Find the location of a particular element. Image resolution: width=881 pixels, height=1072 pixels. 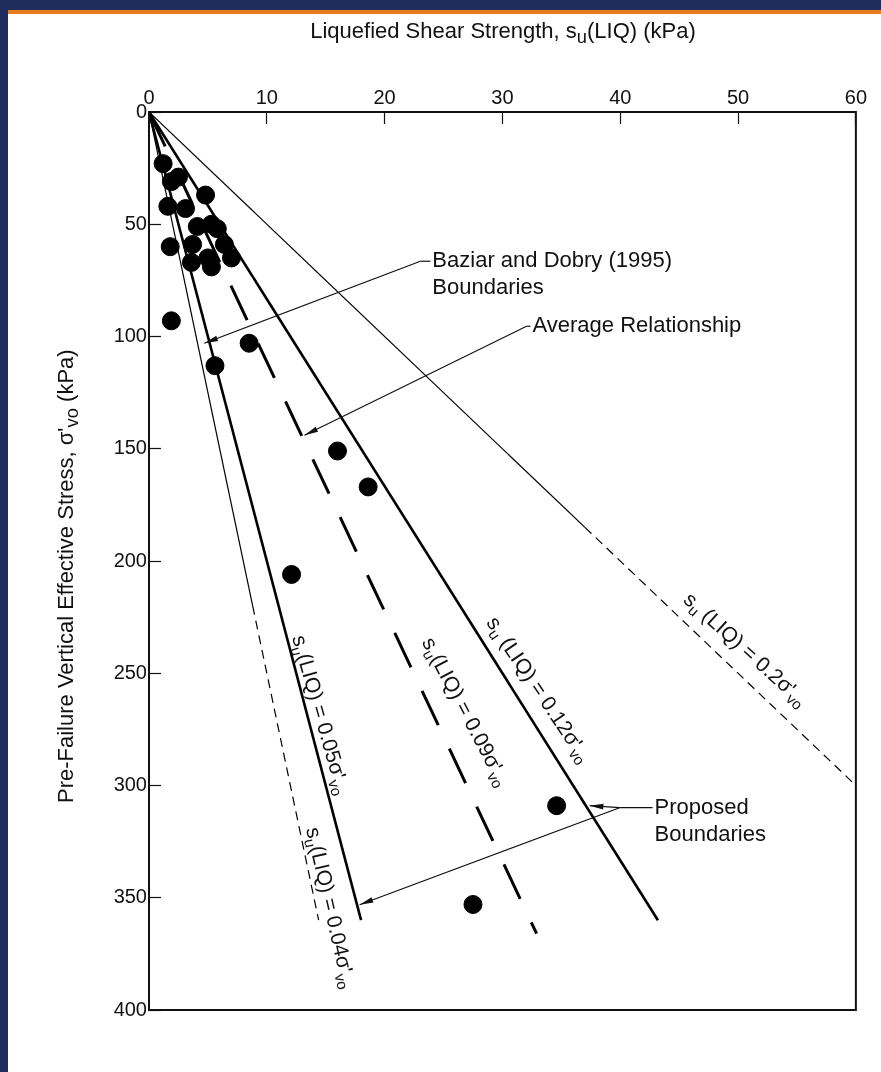

y-tick-label: 400 is located at coordinates (130, 1008).